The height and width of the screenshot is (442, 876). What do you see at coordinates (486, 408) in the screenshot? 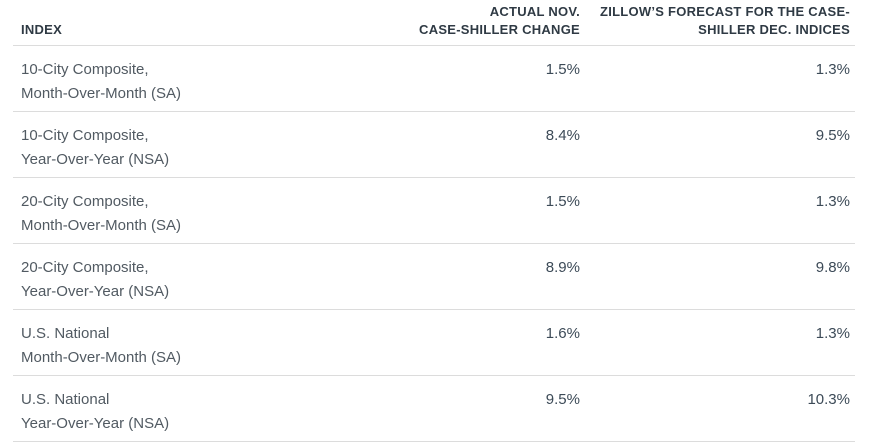
I see `actual-value-cell: 9.5%` at bounding box center [486, 408].